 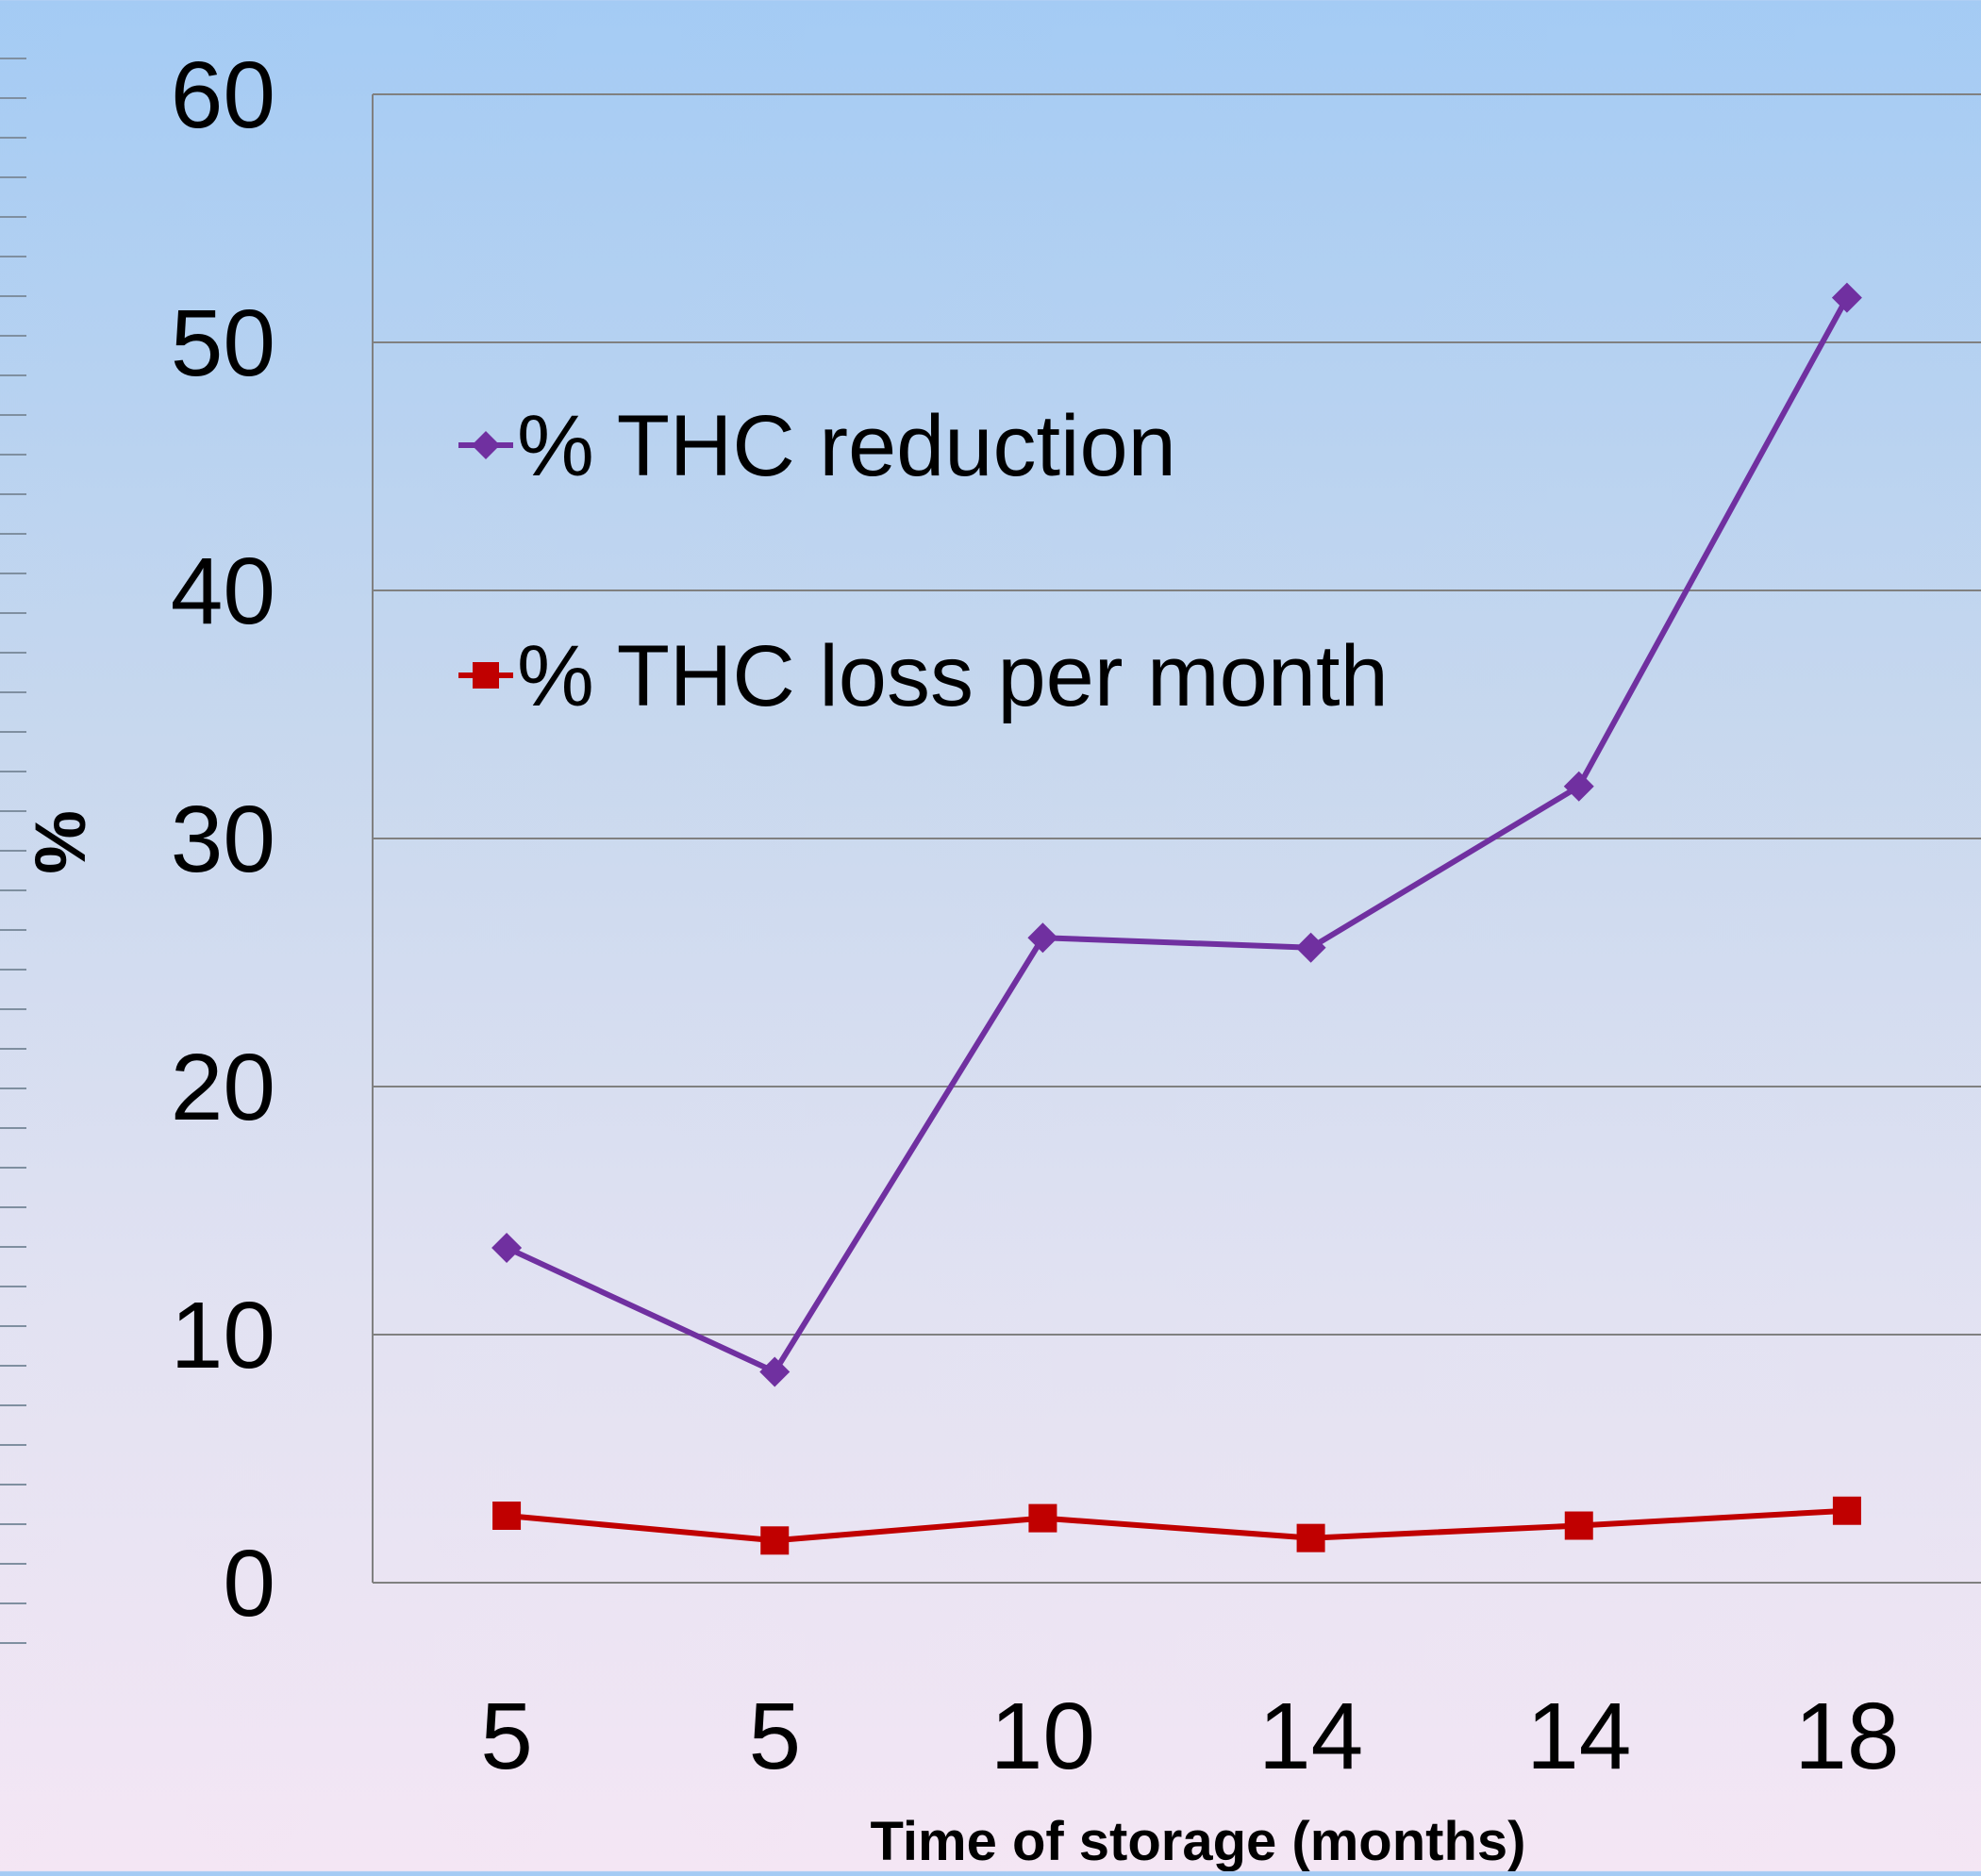 What do you see at coordinates (1042, 1736) in the screenshot?
I see `x-tick-label: 10` at bounding box center [1042, 1736].